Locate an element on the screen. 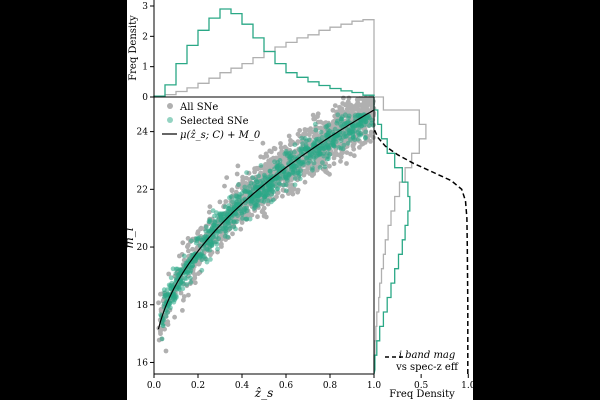  main-y-label: m̂_i is located at coordinates (131, 237).